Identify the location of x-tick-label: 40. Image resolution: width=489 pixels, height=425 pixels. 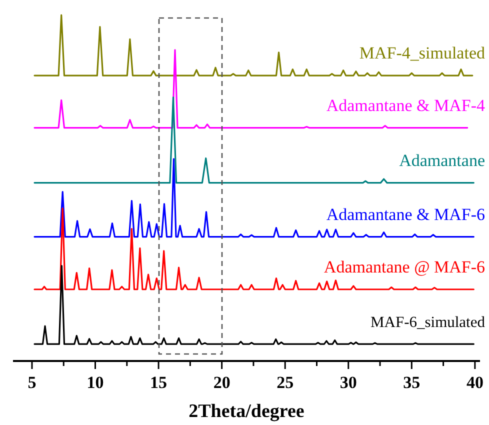
(475, 382).